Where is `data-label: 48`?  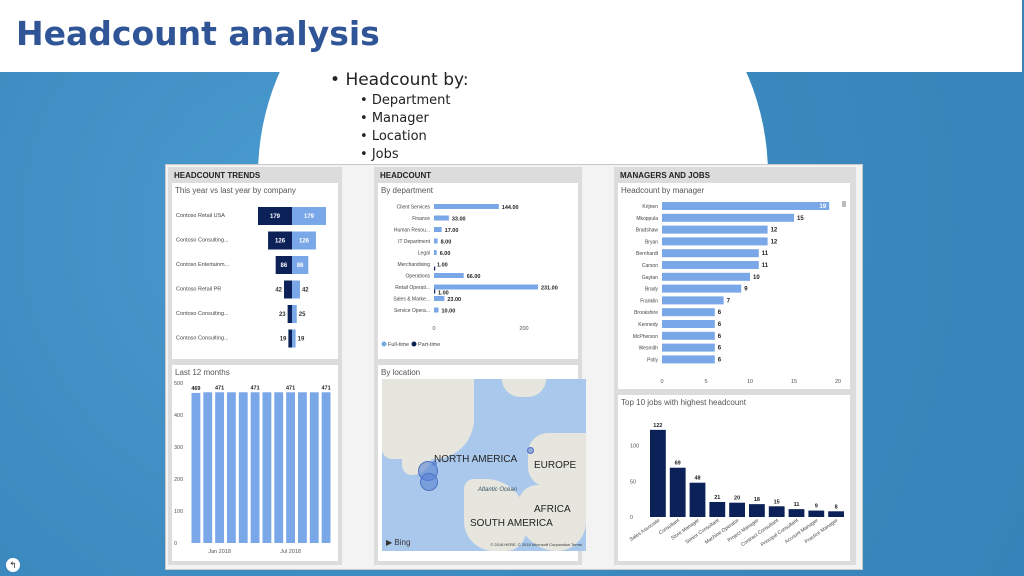 data-label: 48 is located at coordinates (697, 479).